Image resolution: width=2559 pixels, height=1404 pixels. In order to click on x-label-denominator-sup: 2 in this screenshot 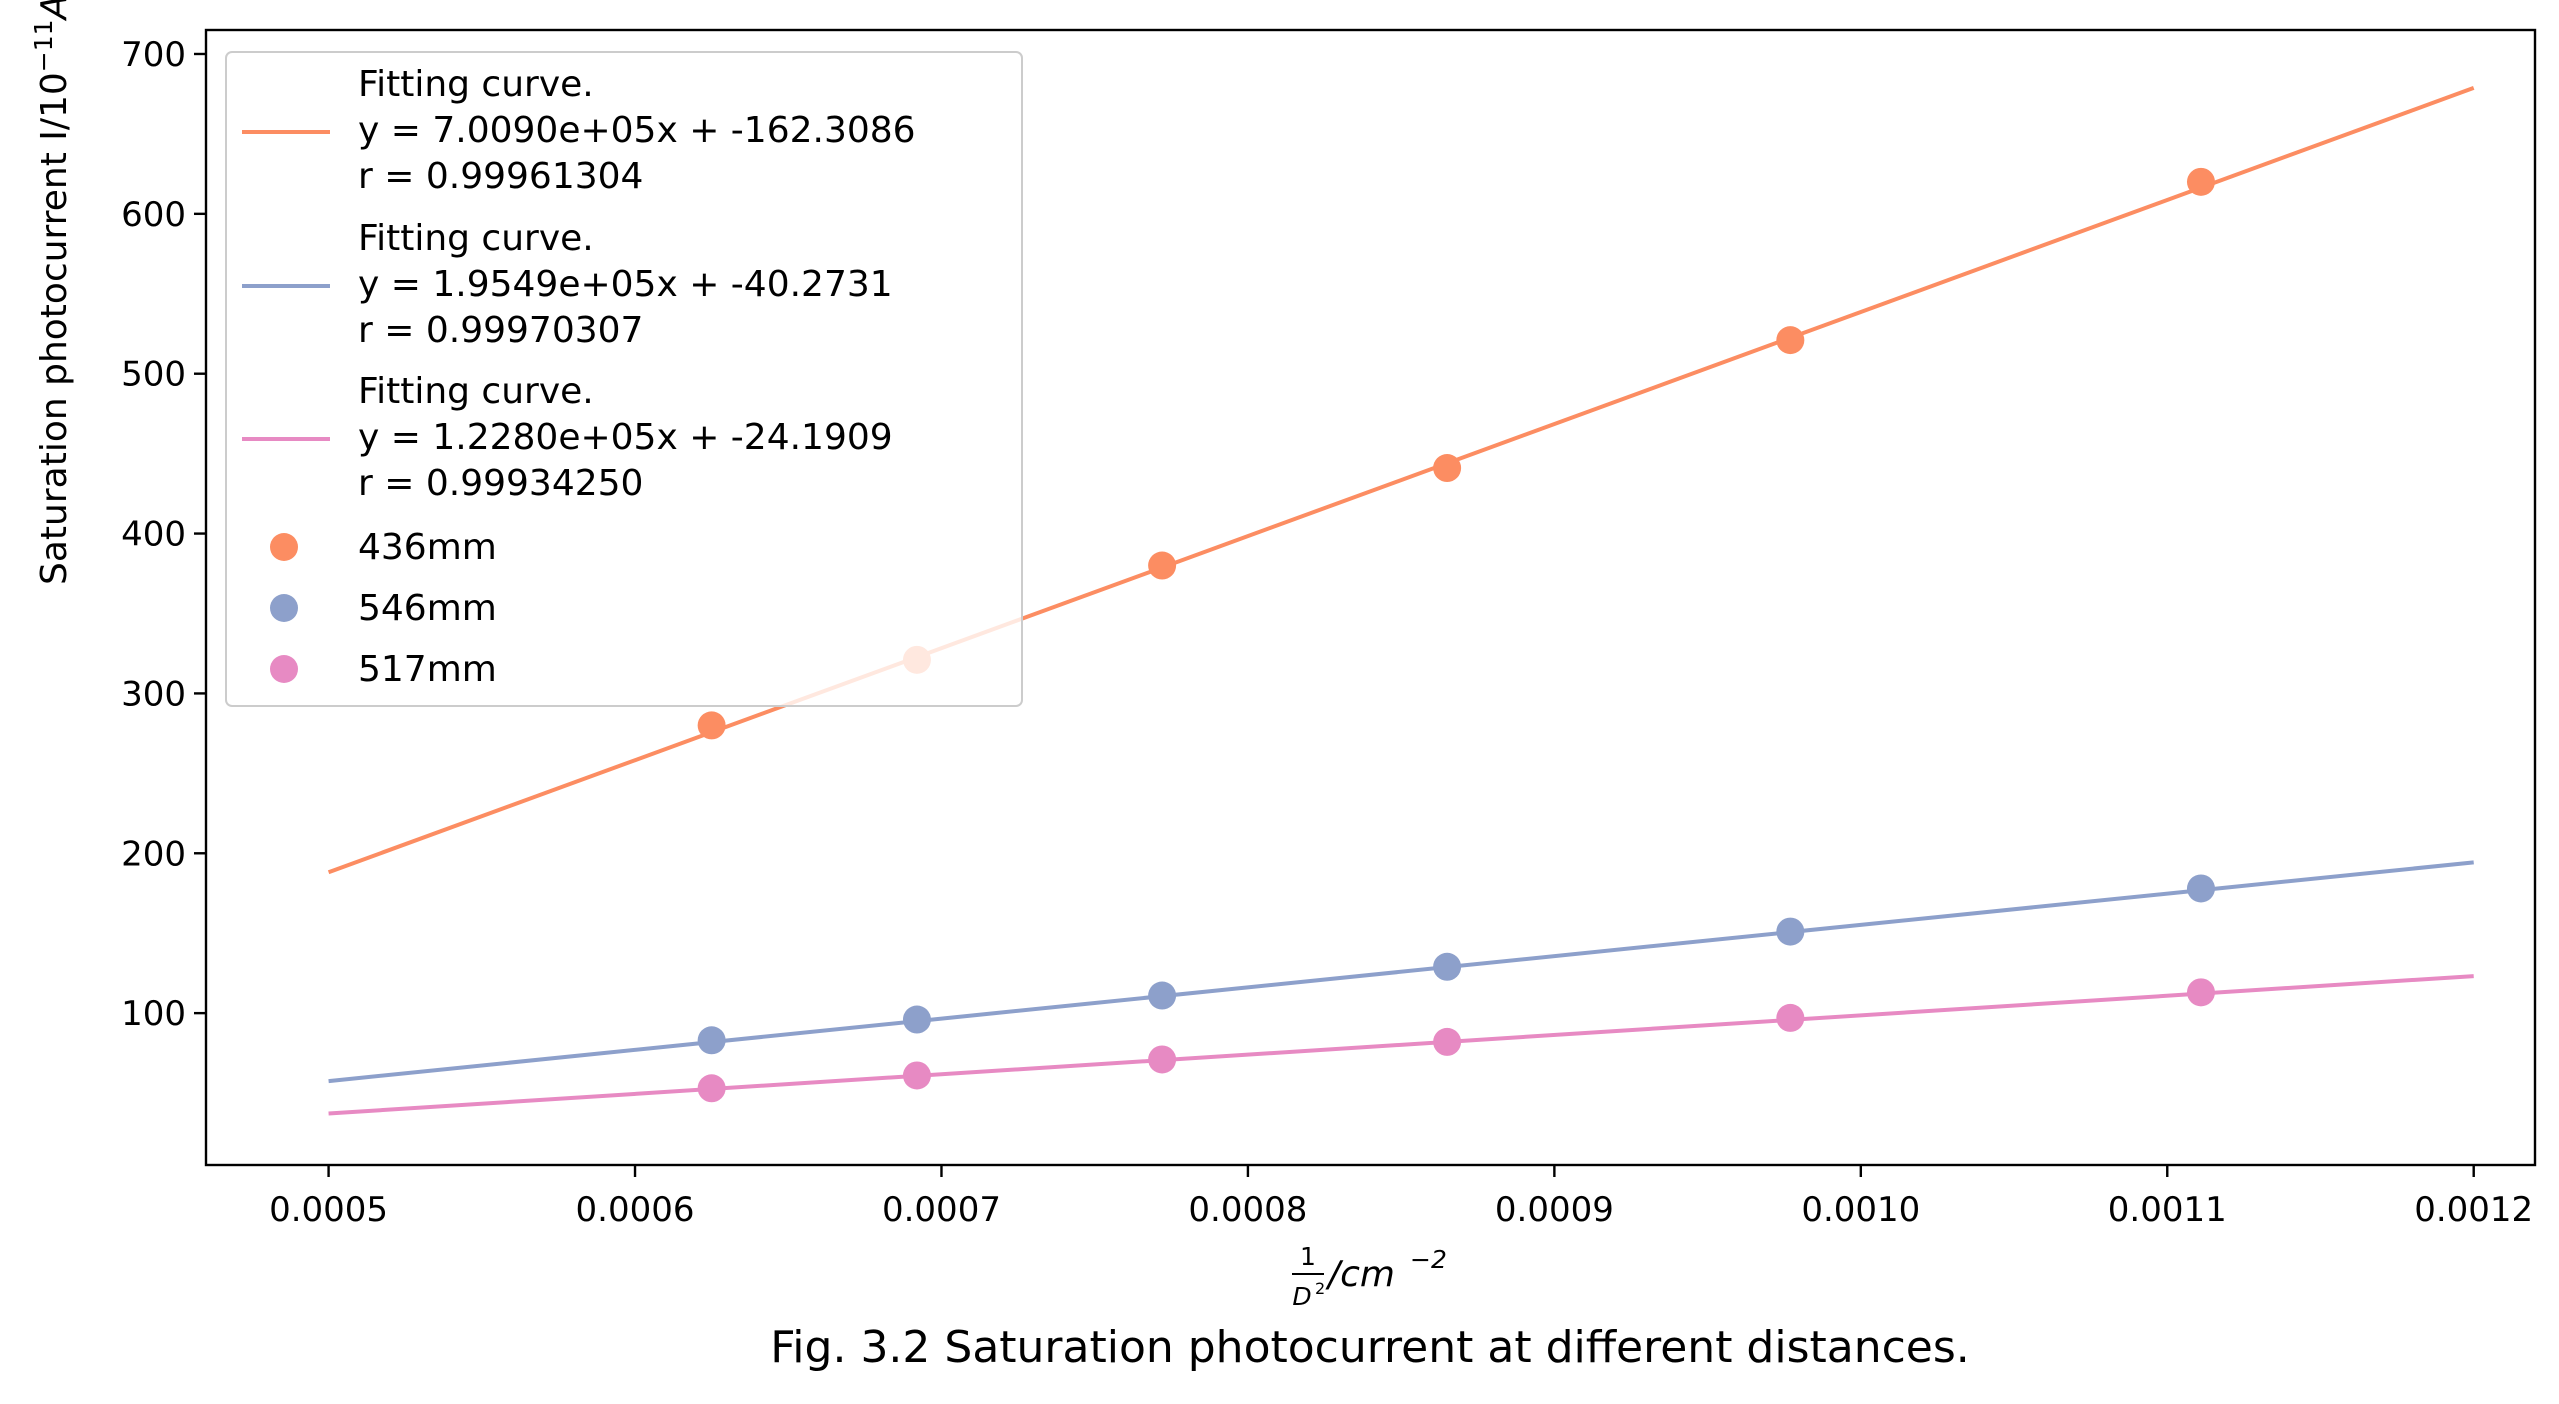, I will do `click(1320, 1288)`.